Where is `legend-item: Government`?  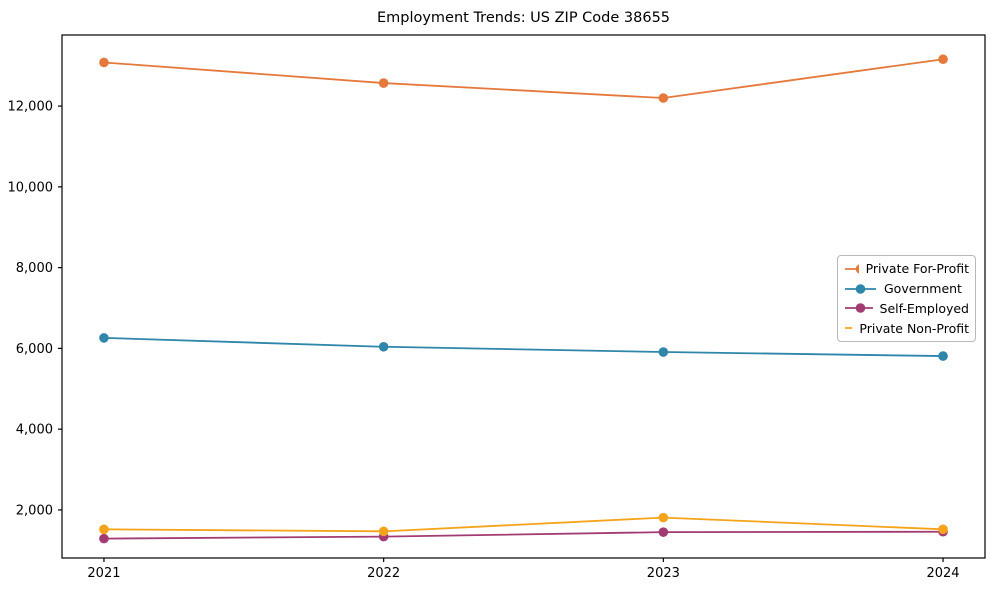 legend-item: Government is located at coordinates (906, 289).